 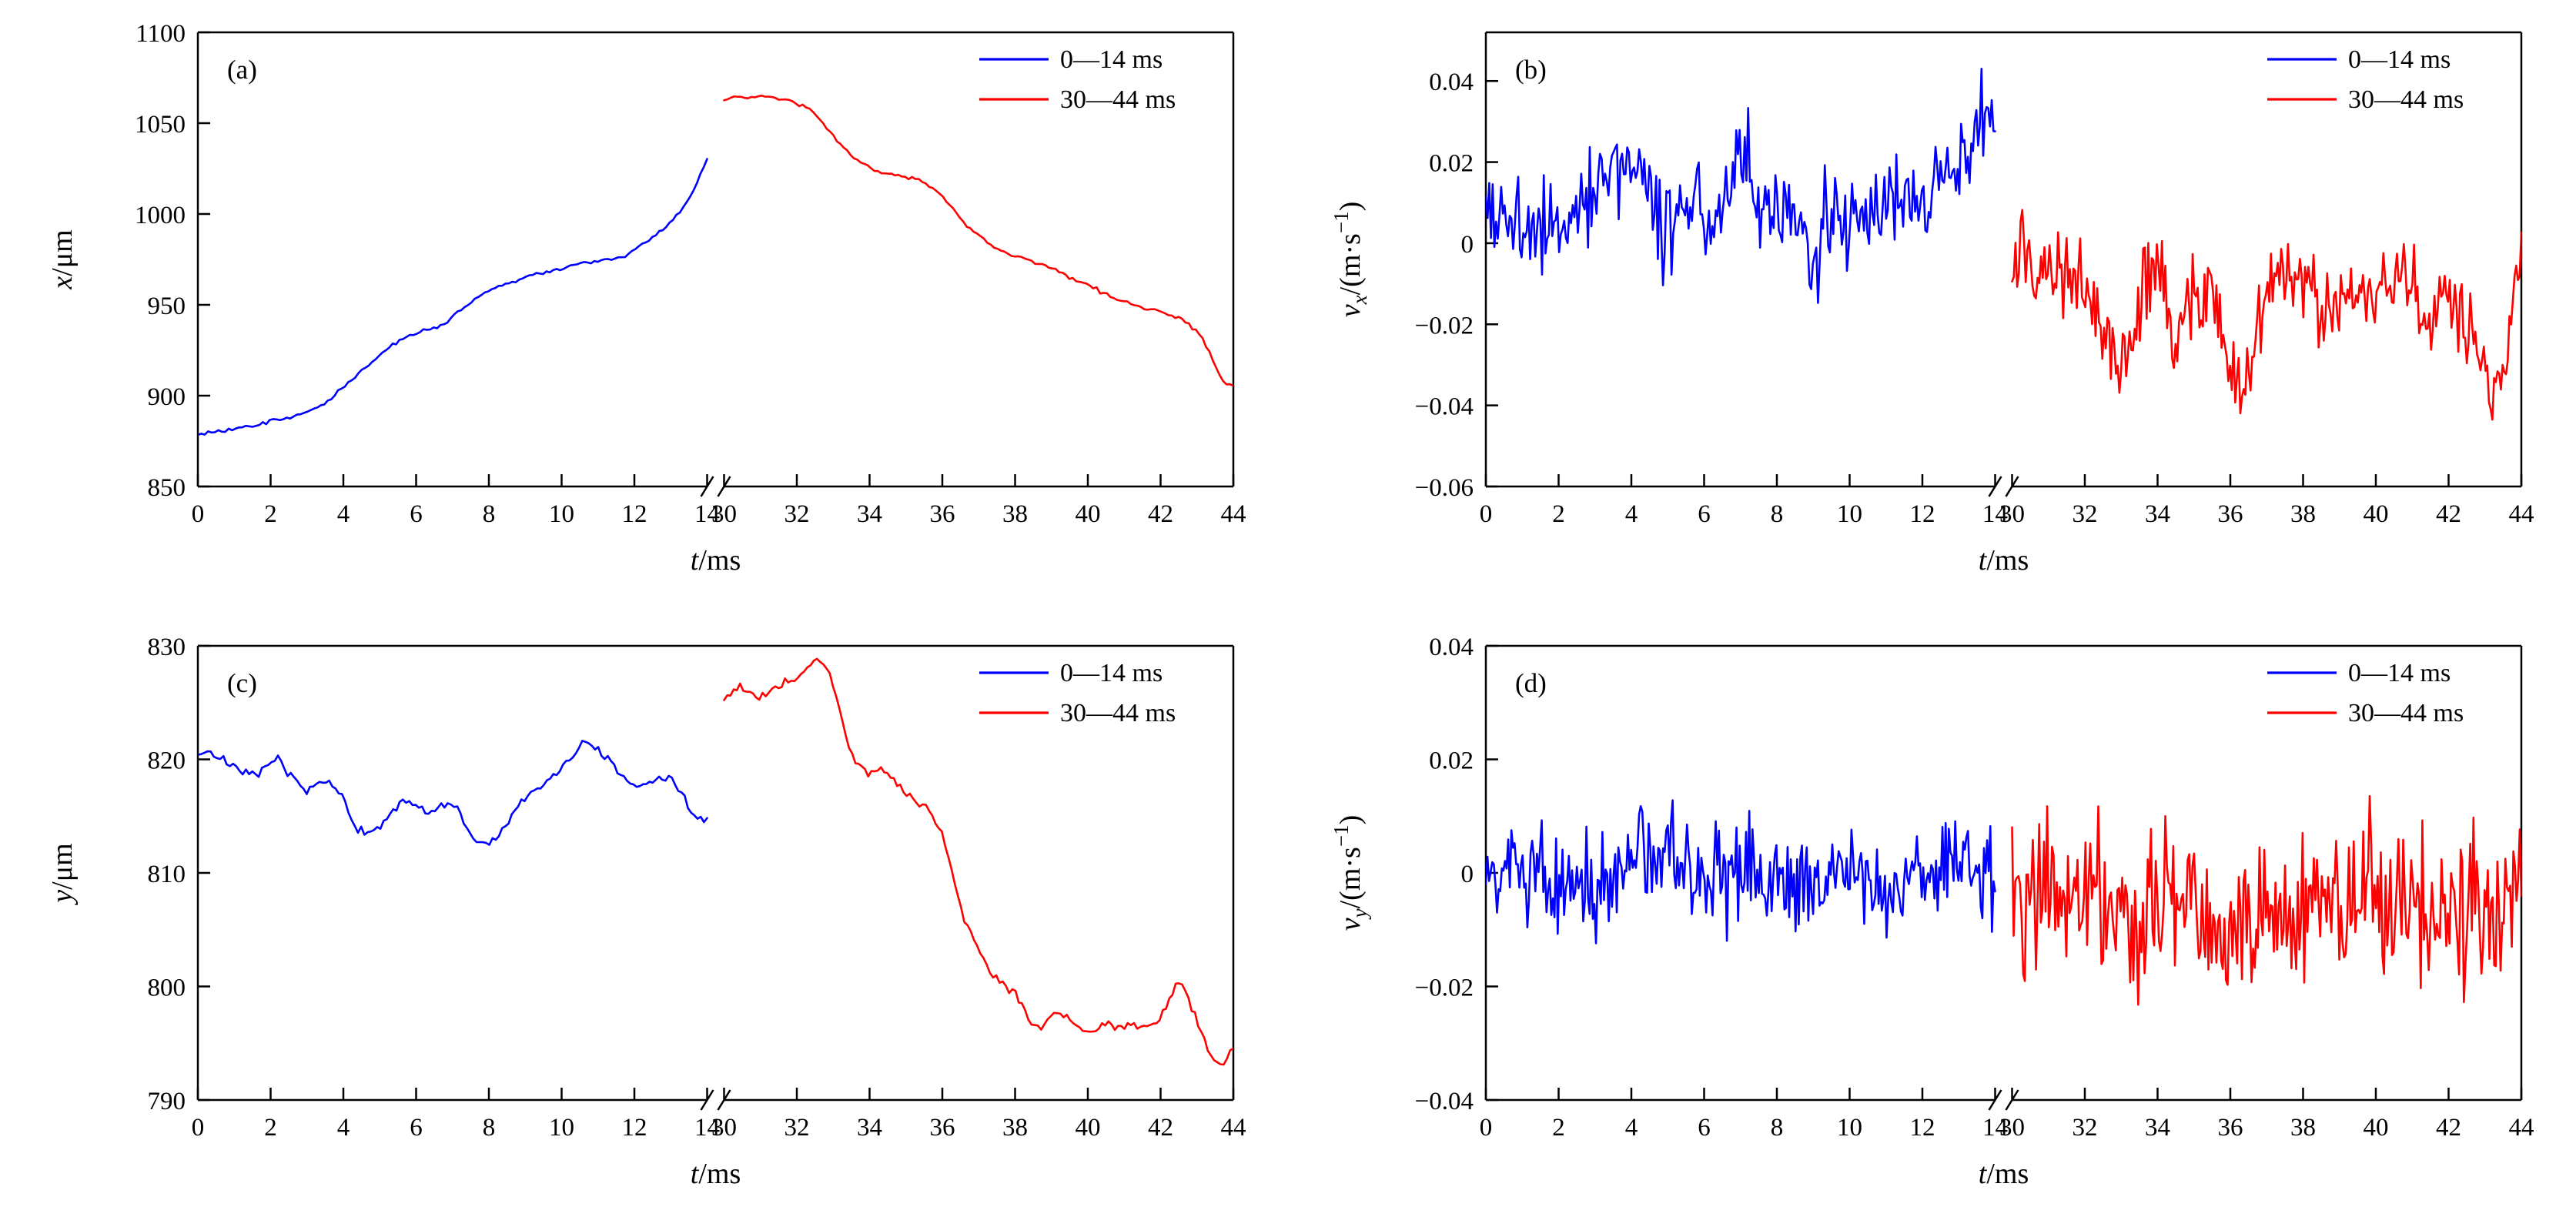 What do you see at coordinates (167, 488) in the screenshot?
I see `y-tick-label: 850` at bounding box center [167, 488].